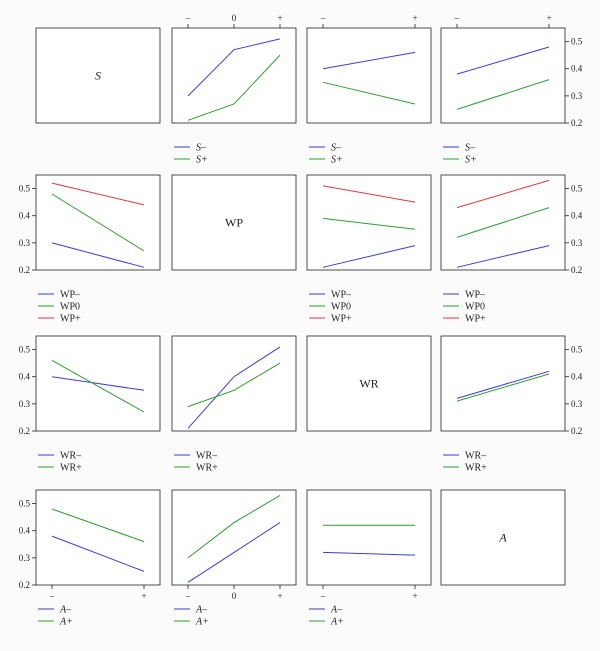  What do you see at coordinates (368, 384) in the screenshot?
I see `panel-label: WR` at bounding box center [368, 384].